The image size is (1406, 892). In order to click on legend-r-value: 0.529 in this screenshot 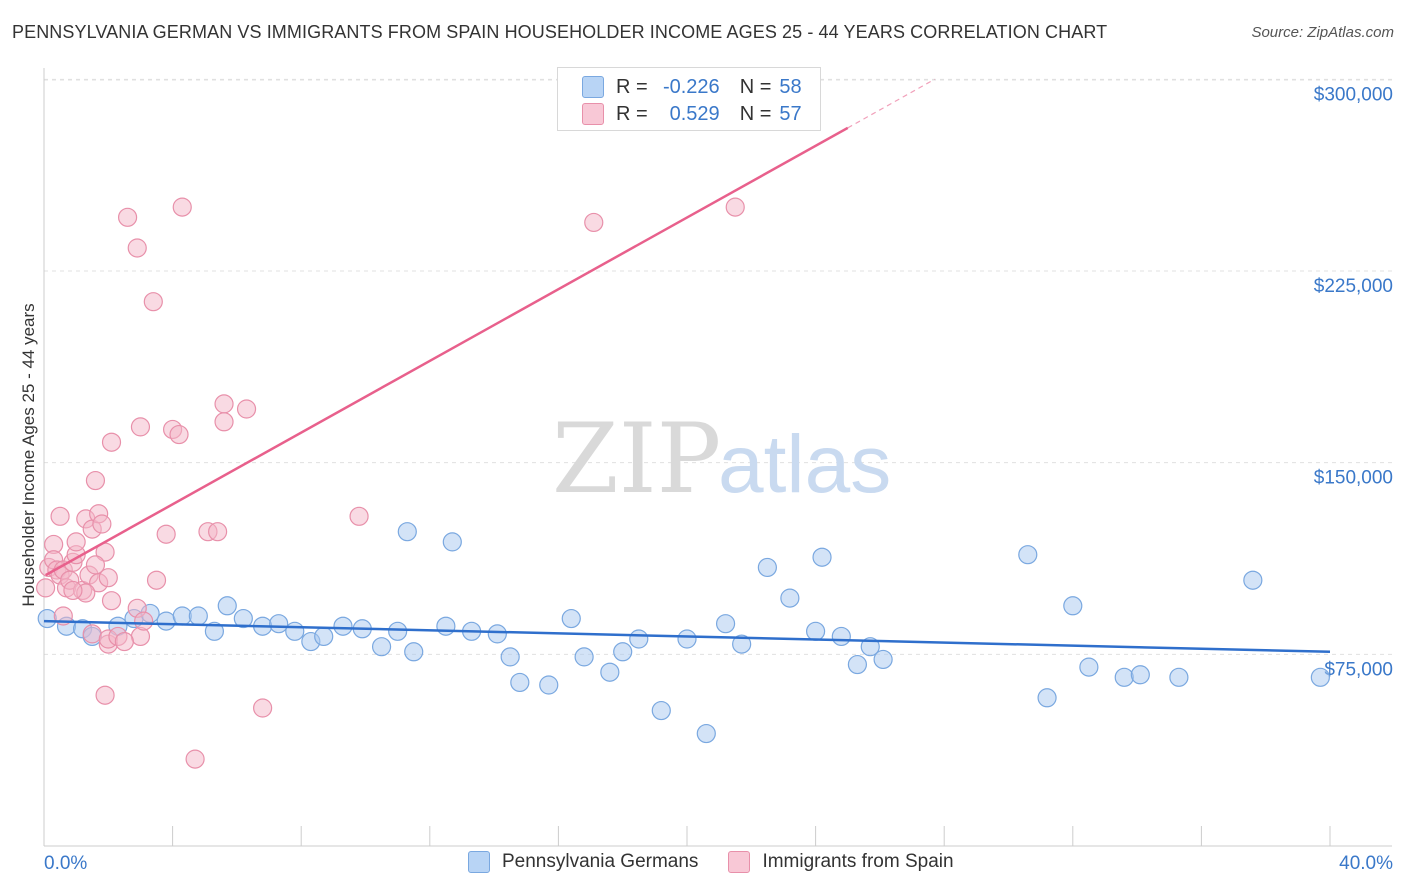, I will do `click(694, 113)`.